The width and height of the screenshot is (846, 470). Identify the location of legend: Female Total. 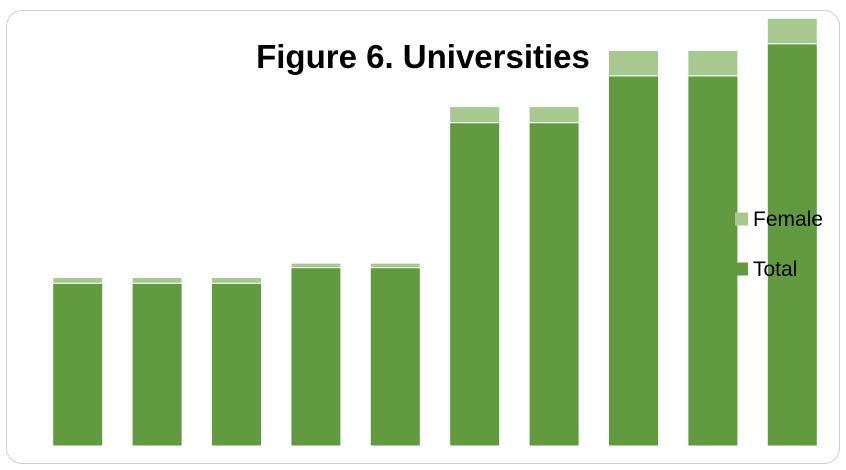
(779, 244).